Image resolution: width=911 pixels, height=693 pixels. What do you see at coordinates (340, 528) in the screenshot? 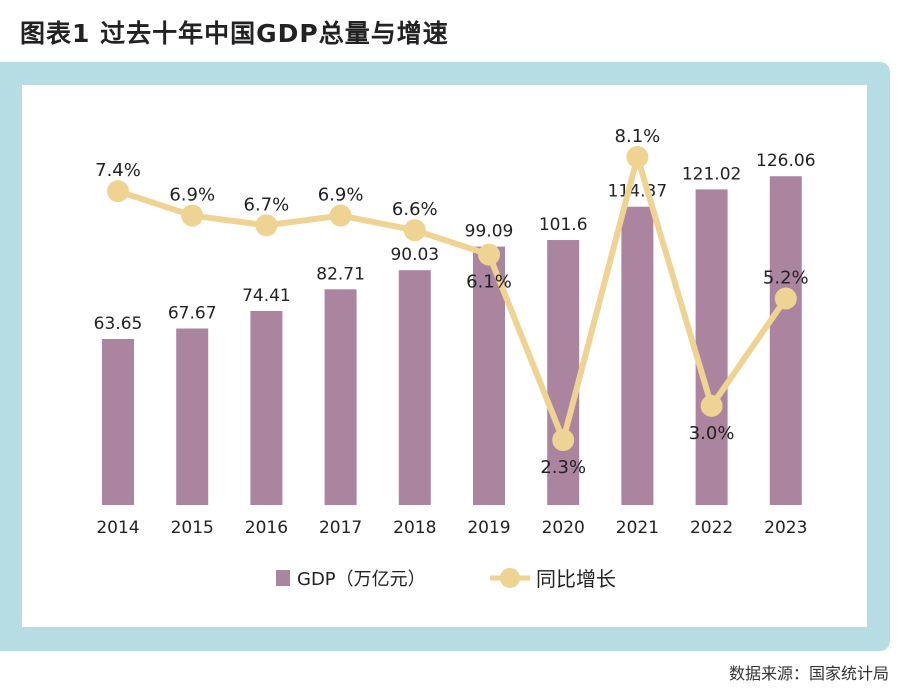
I see `x-tick-label: 2017` at bounding box center [340, 528].